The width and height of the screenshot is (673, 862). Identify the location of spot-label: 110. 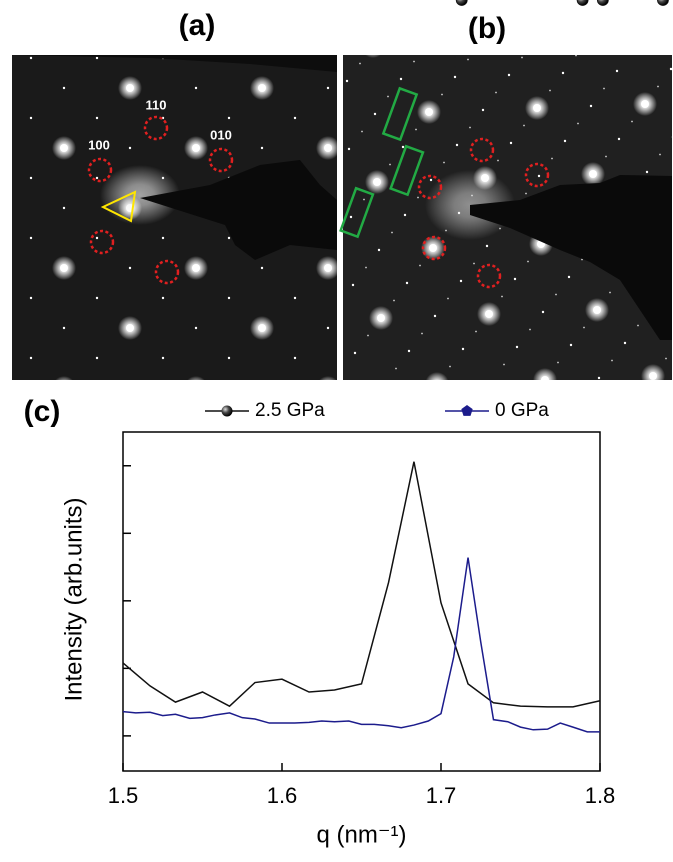
(156, 104).